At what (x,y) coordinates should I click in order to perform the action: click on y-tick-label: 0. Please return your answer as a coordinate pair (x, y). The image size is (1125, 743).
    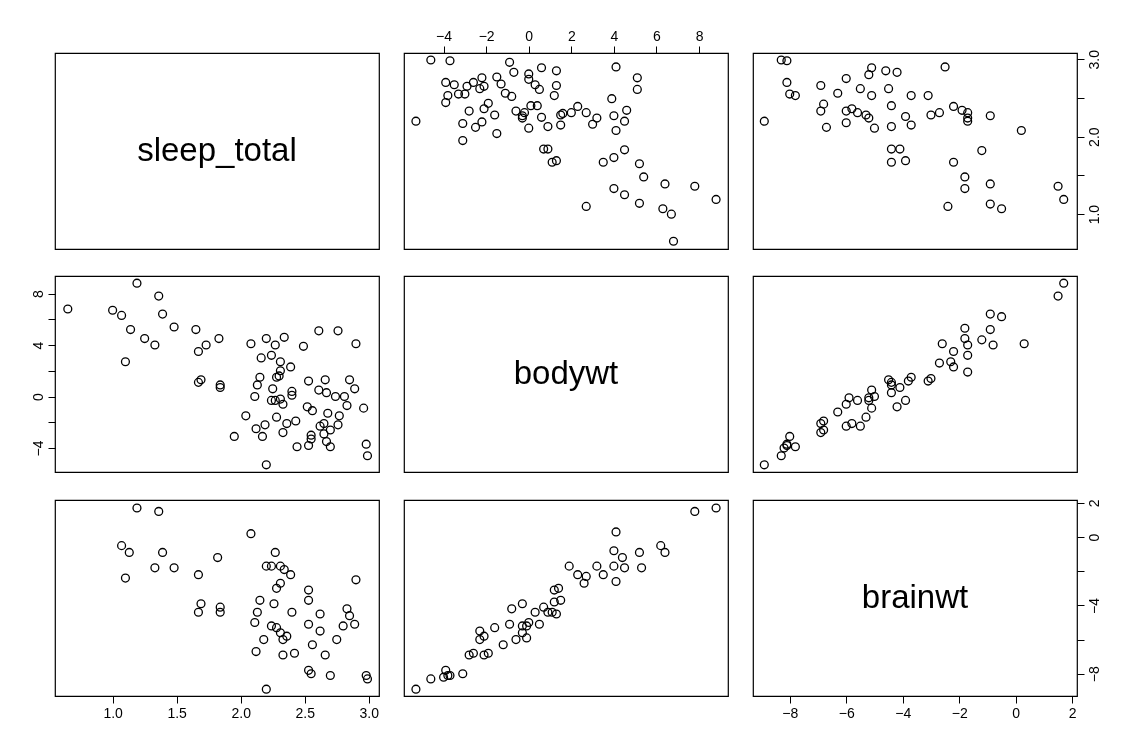
    Looking at the image, I should click on (37, 396).